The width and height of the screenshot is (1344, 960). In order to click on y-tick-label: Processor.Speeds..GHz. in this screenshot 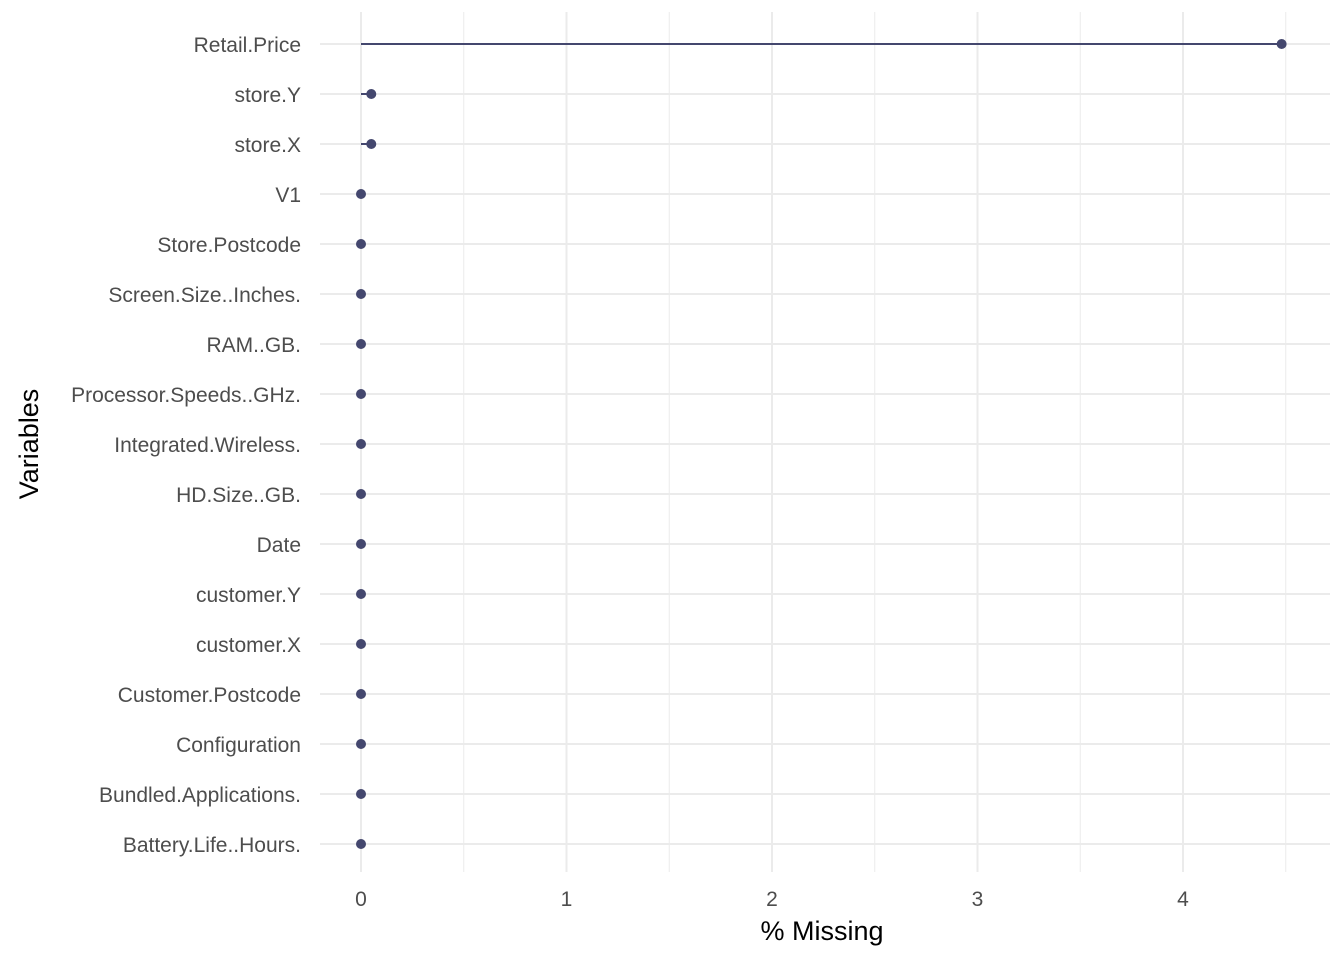, I will do `click(186, 395)`.